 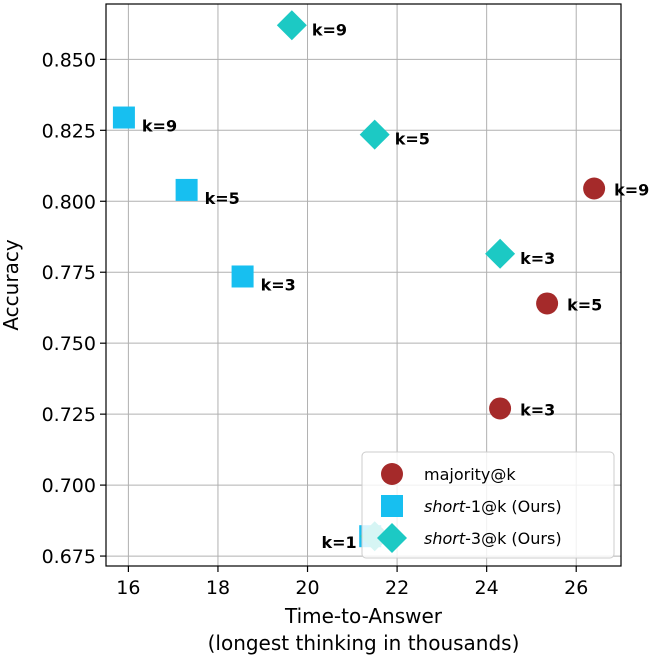 I want to click on legend-box, so click(x=488, y=505).